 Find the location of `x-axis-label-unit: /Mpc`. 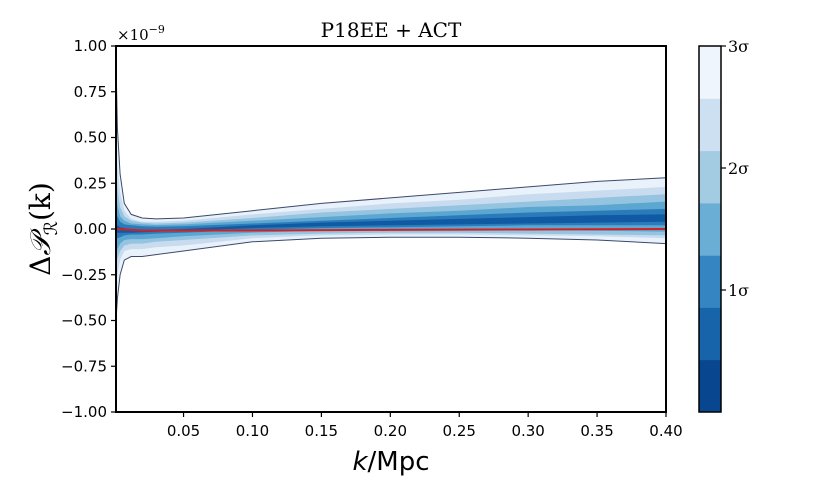

x-axis-label-unit: /Mpc is located at coordinates (399, 462).